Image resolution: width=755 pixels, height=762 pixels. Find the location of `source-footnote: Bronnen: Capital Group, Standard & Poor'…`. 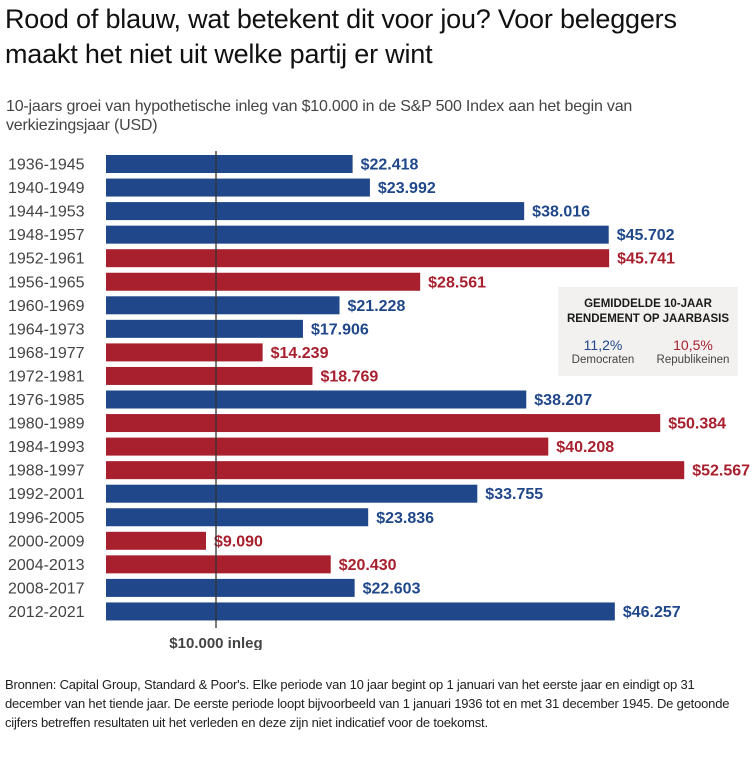

source-footnote: Bronnen: Capital Group, Standard & Poor'… is located at coordinates (367, 703).